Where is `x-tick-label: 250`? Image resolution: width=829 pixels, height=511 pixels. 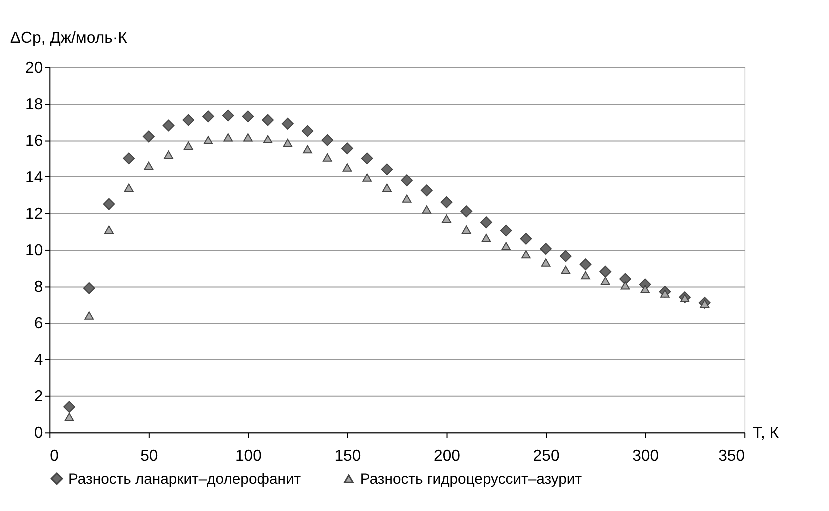
x-tick-label: 250 is located at coordinates (546, 456).